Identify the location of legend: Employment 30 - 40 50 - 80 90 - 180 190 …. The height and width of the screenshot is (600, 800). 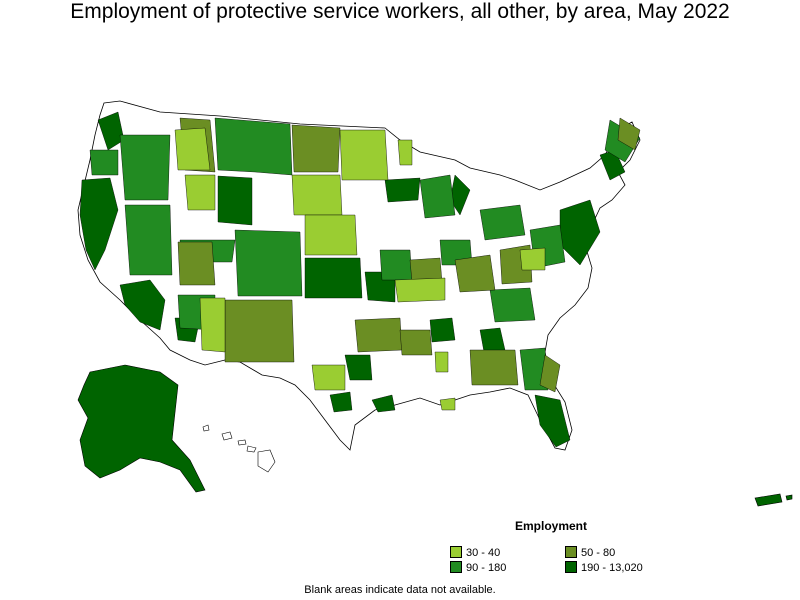
(570, 549).